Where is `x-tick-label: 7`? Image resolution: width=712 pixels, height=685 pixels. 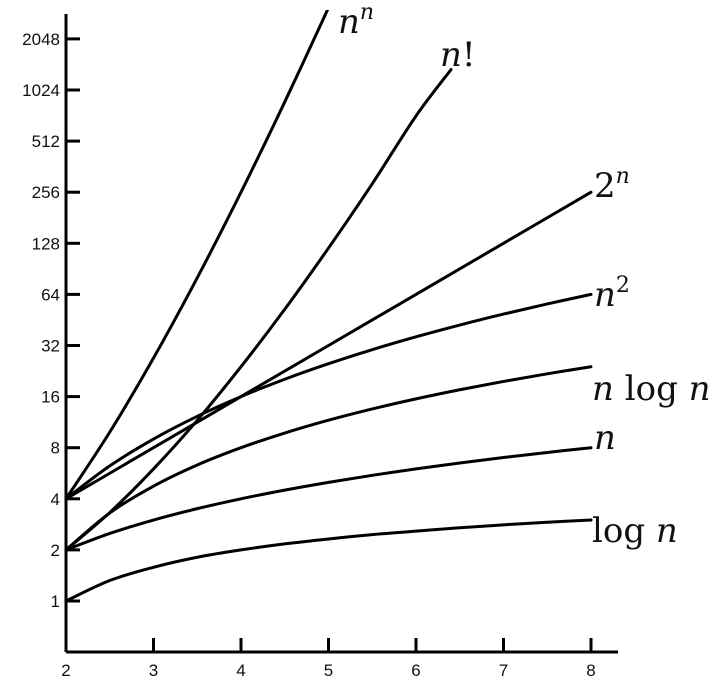
x-tick-label: 7 is located at coordinates (503, 670).